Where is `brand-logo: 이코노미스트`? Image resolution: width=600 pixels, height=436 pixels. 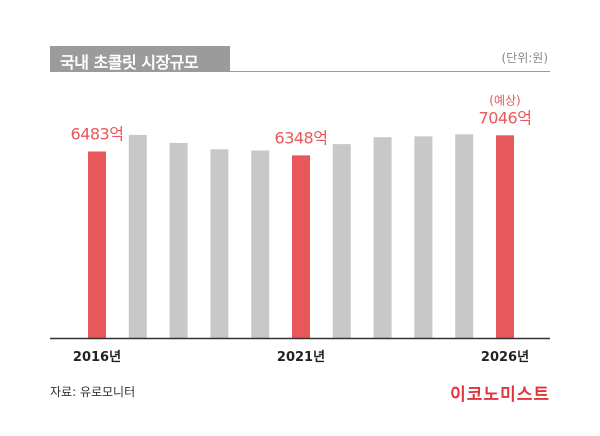 brand-logo: 이코노미스트 is located at coordinates (500, 395).